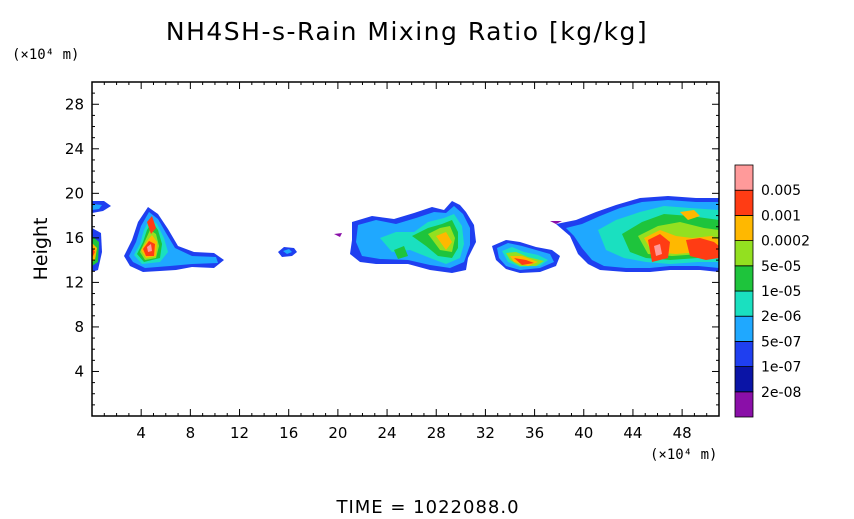  What do you see at coordinates (781, 292) in the screenshot?
I see `colorbar-label: 1e-05` at bounding box center [781, 292].